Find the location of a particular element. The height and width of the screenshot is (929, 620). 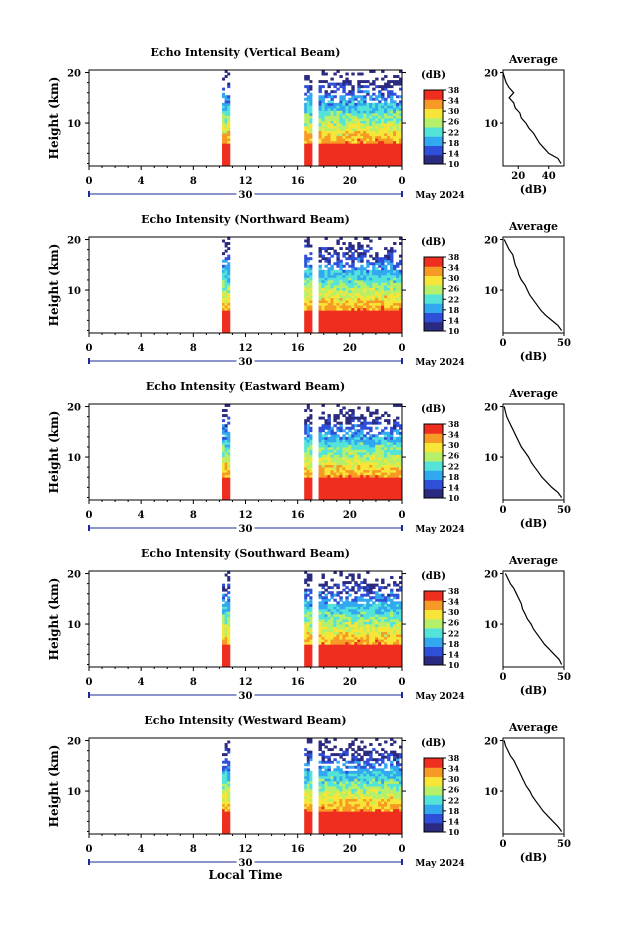

colorbar-tick-label: 18 is located at coordinates (454, 310).